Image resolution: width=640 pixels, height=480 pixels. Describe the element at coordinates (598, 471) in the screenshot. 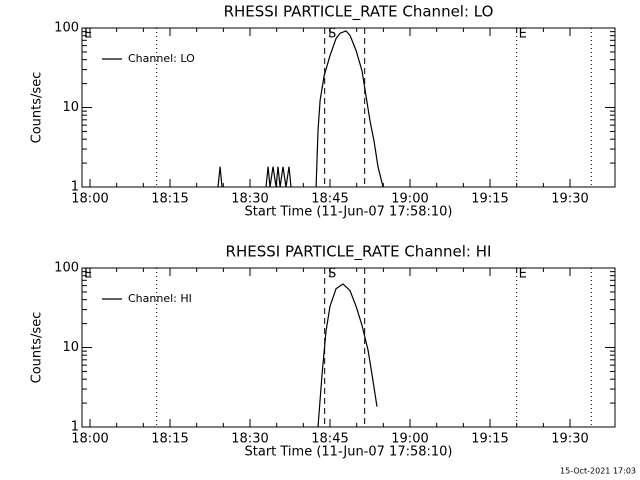

I see `timestamp: 15-Oct-2021 17:03` at that location.